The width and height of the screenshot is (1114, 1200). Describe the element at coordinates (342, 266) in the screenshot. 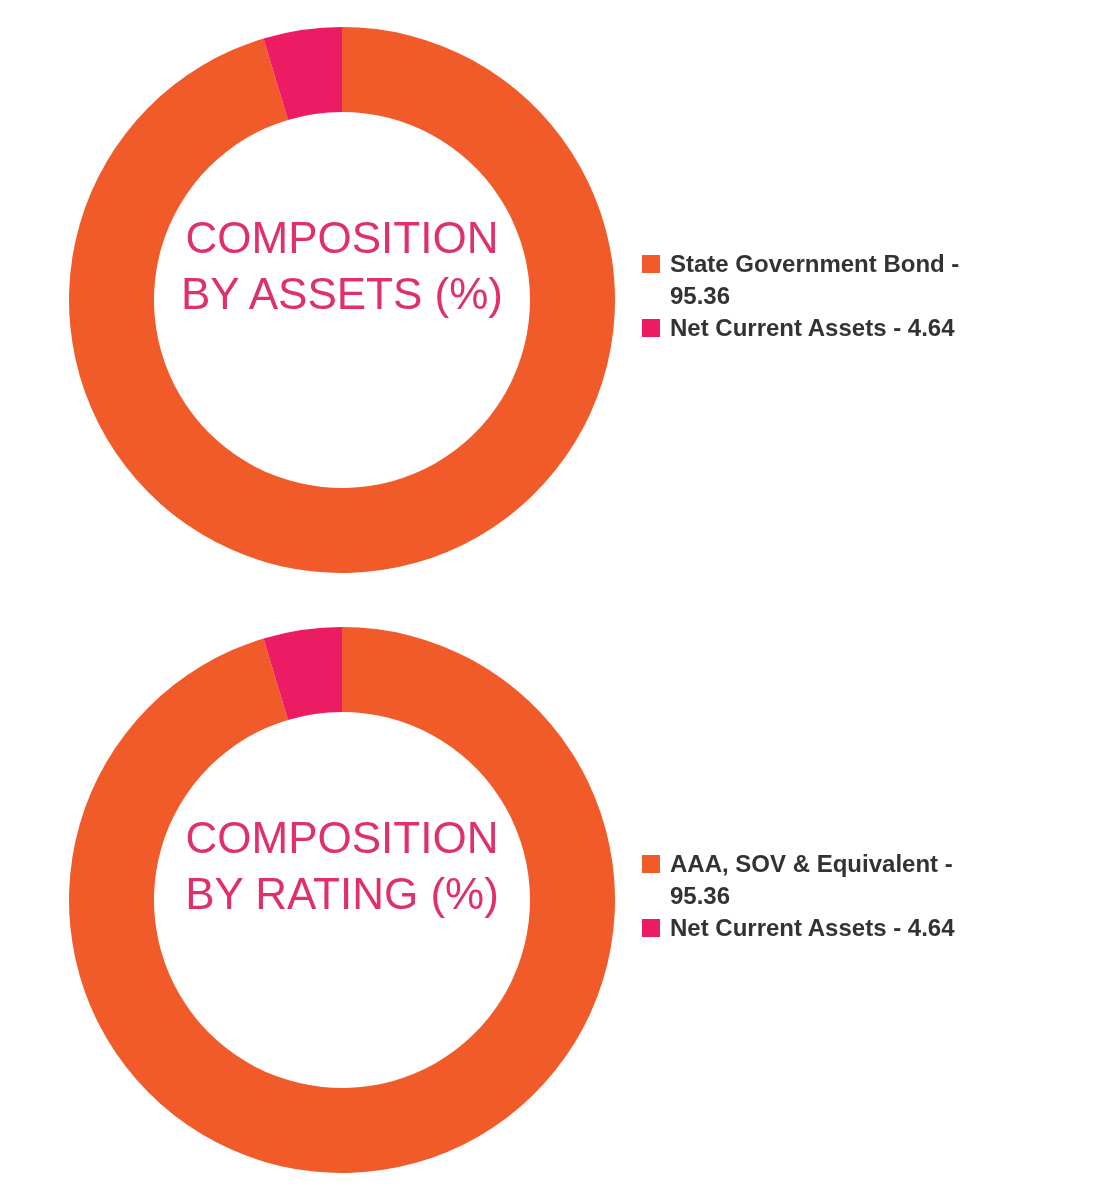

I see `text: COMPOSITION BY ASSETS (%)` at that location.